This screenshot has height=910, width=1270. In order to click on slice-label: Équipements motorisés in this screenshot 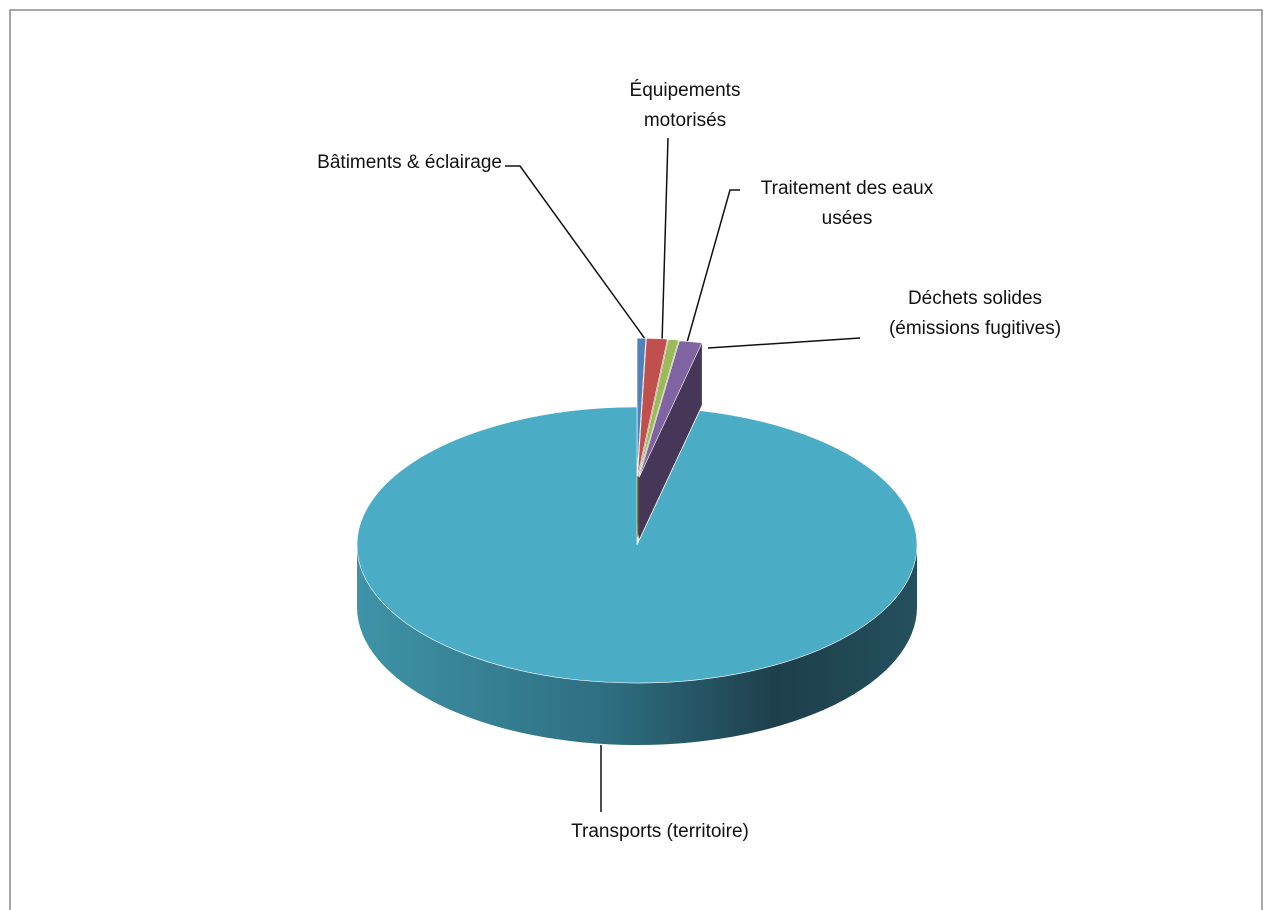, I will do `click(685, 105)`.